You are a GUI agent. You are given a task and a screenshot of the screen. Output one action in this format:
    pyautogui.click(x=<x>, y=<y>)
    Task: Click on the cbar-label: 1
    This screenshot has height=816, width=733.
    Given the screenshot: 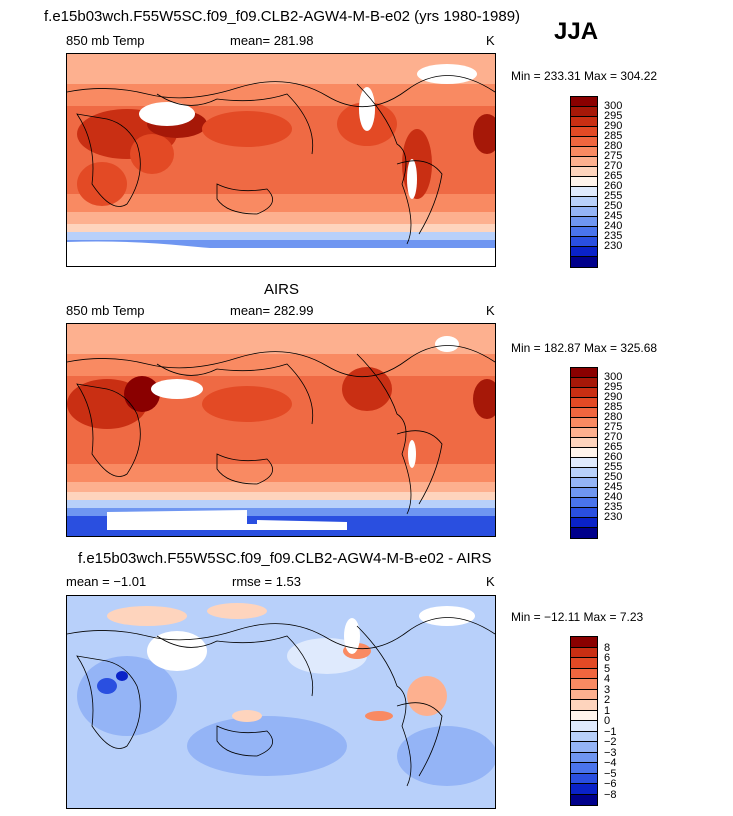 What is the action you would take?
    pyautogui.click(x=607, y=711)
    